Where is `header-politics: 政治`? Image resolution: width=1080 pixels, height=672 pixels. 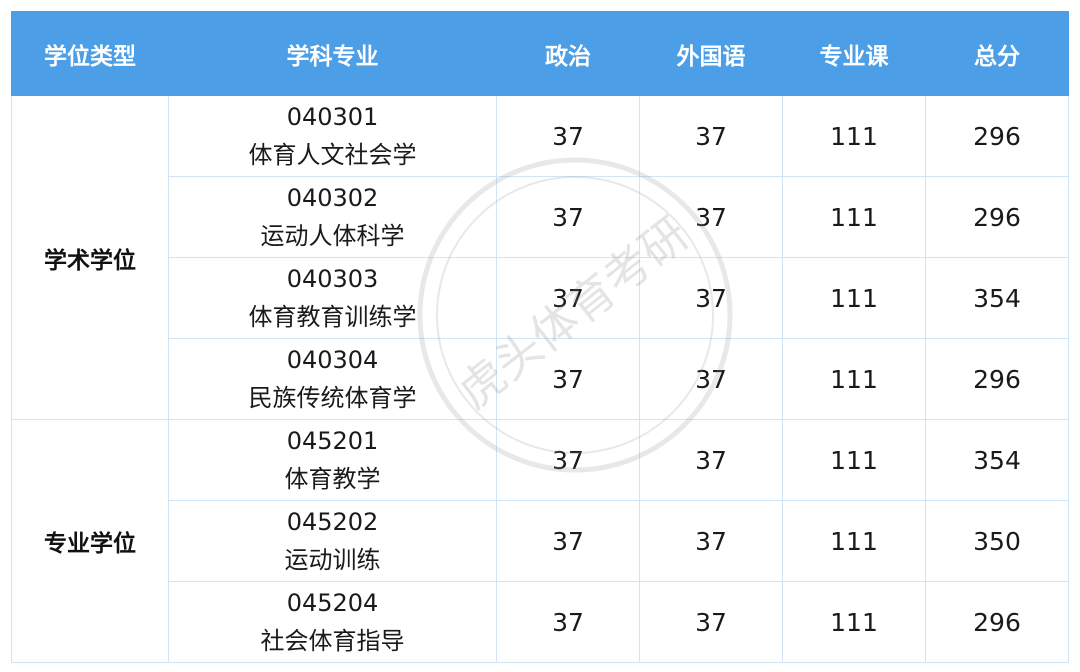
header-politics: 政治 is located at coordinates (568, 53).